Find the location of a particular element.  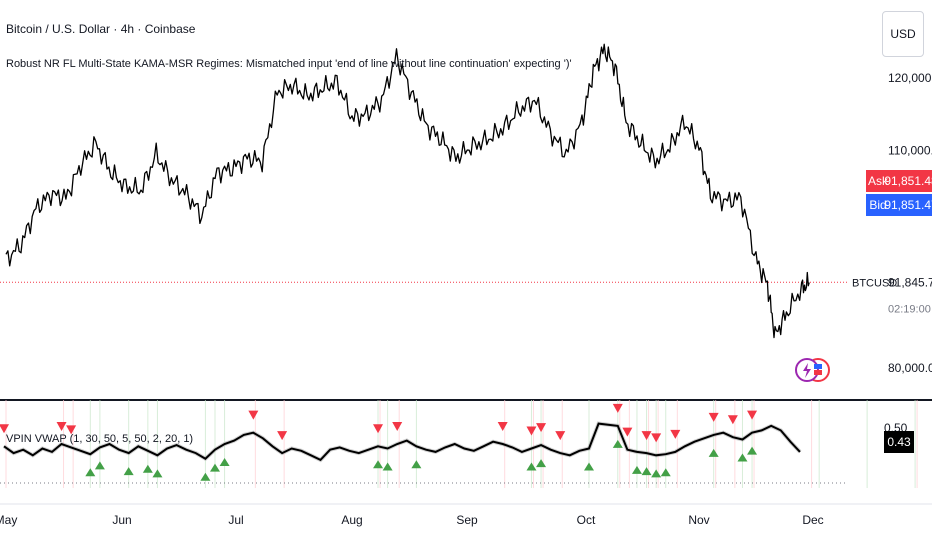

indicator-line is located at coordinates (402, 442).